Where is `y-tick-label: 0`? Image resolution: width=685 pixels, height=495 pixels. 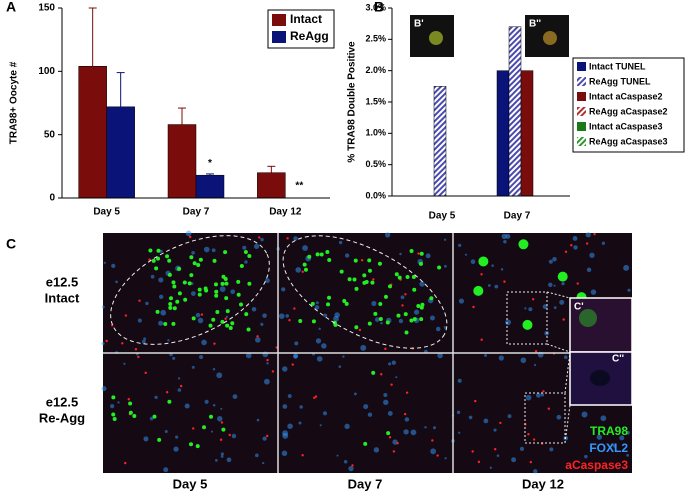 y-tick-label: 0 is located at coordinates (52, 198).